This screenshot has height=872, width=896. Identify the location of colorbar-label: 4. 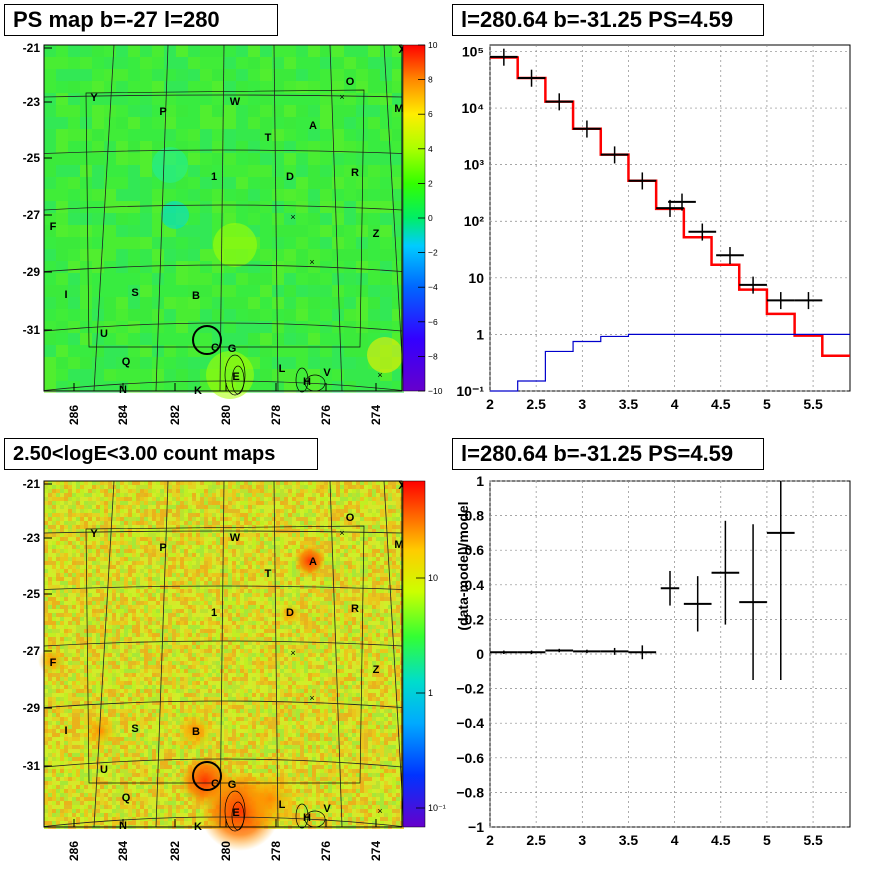
(430, 149).